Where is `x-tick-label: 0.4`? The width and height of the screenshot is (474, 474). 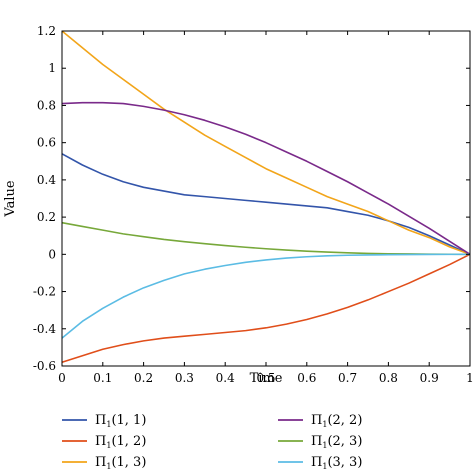
x-tick-label: 0.4 is located at coordinates (225, 378).